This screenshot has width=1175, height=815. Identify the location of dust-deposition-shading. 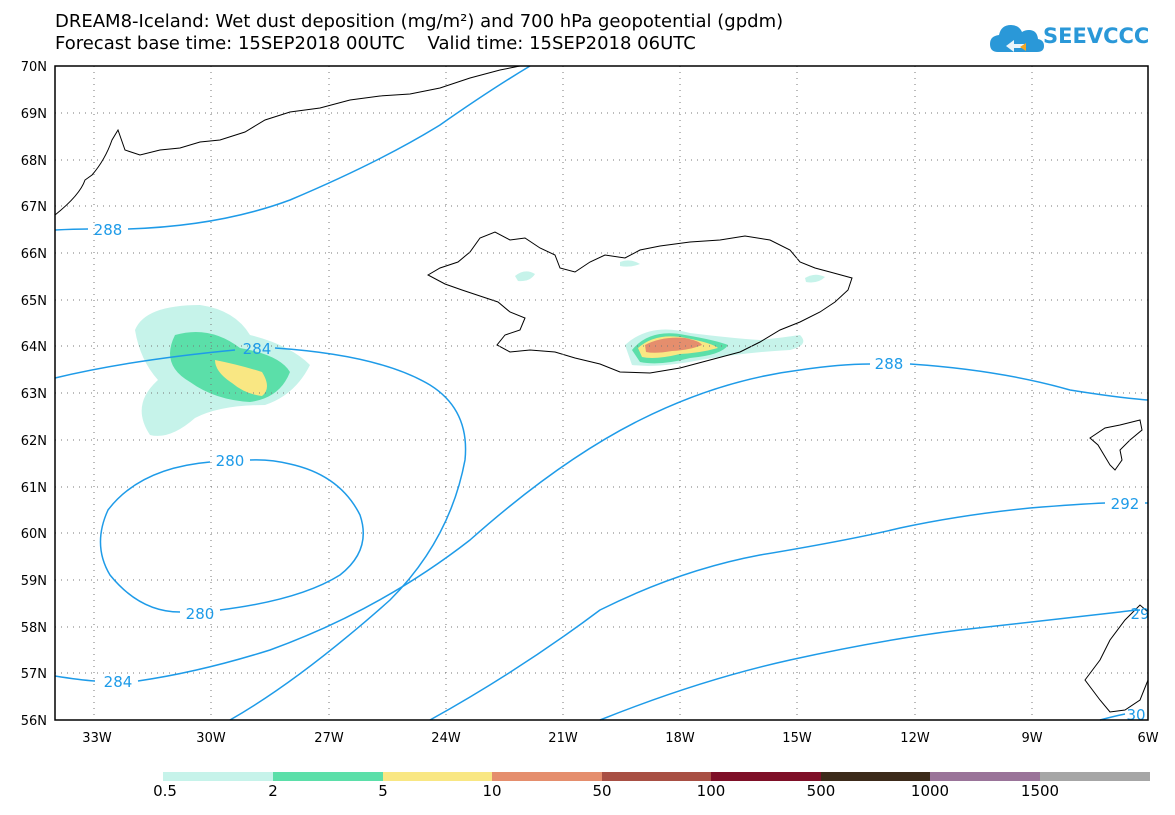
(480, 348).